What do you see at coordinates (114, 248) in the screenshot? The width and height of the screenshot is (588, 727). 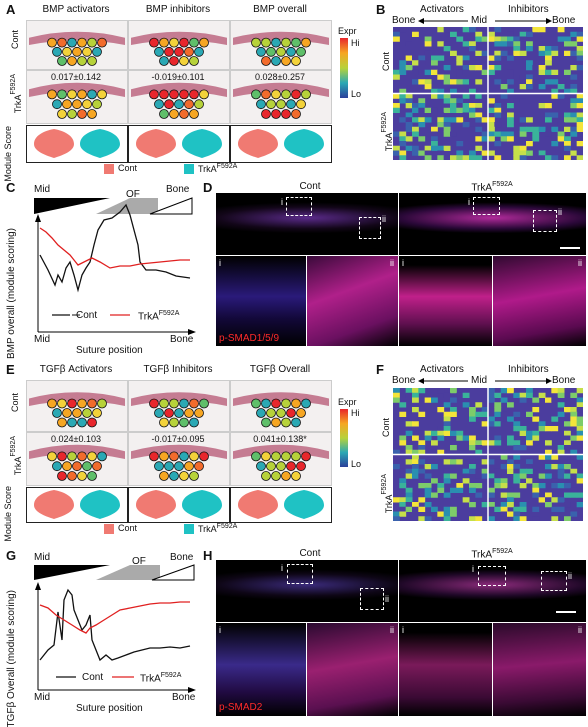 I see `c-line-trka` at bounding box center [114, 248].